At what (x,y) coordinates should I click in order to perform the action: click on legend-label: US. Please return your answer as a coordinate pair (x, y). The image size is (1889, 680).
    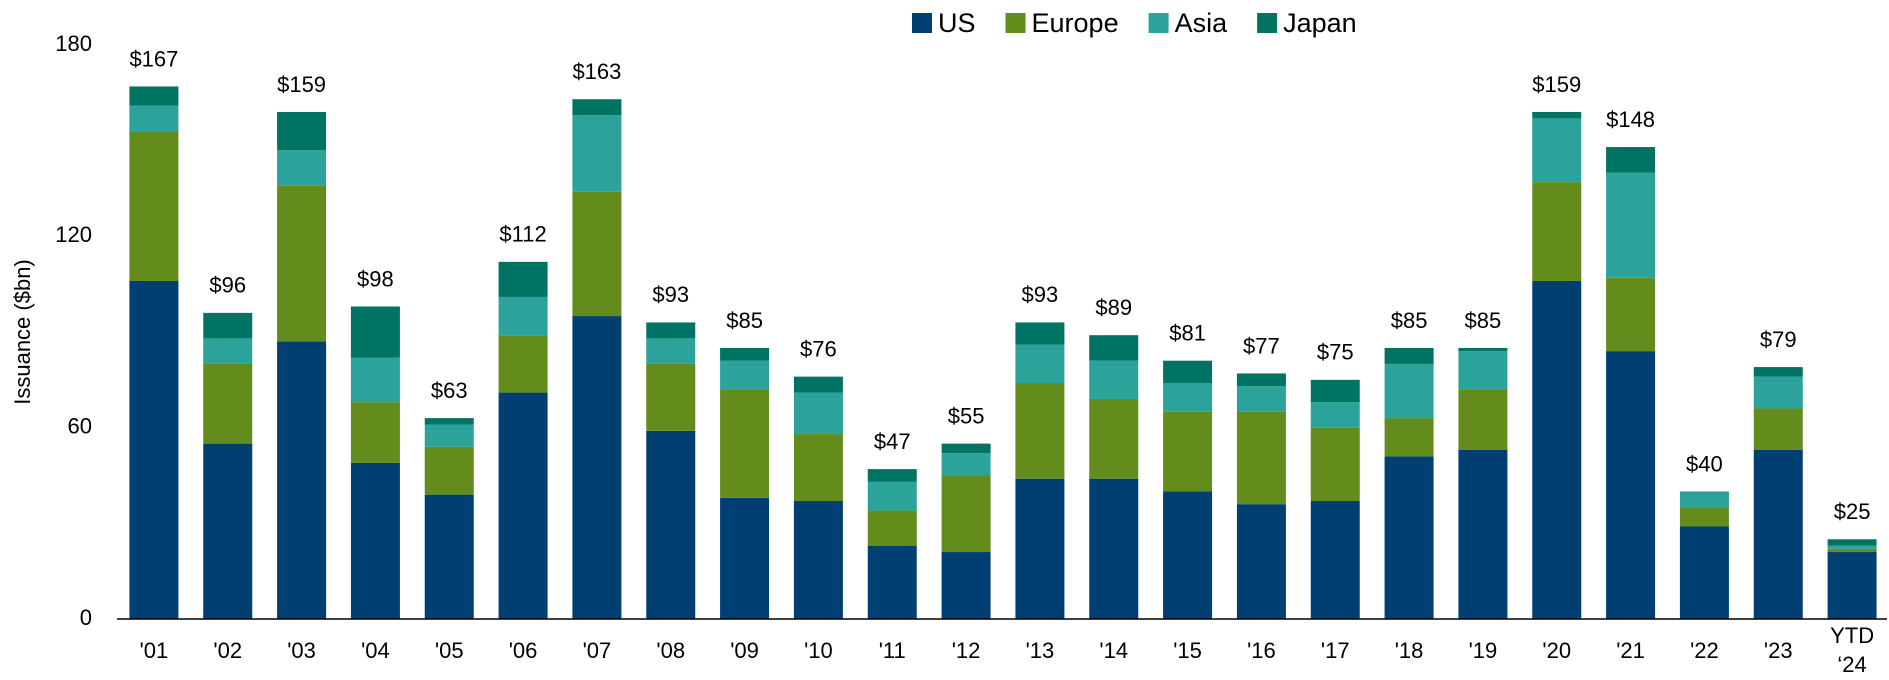
    Looking at the image, I should click on (957, 23).